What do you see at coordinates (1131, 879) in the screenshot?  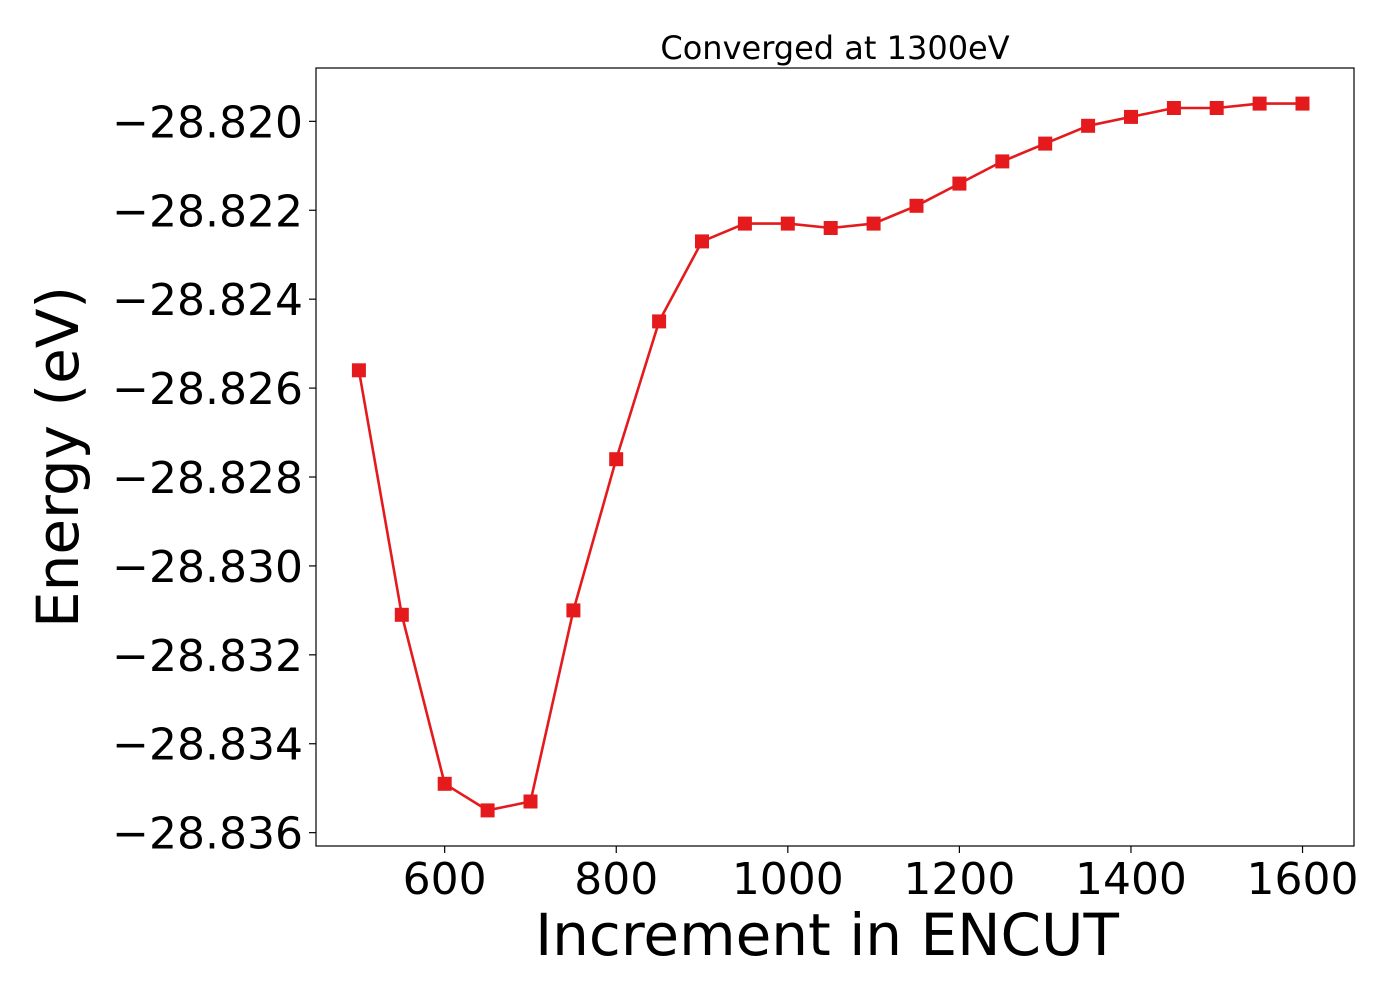 I see `x-tick-label: 1400` at bounding box center [1131, 879].